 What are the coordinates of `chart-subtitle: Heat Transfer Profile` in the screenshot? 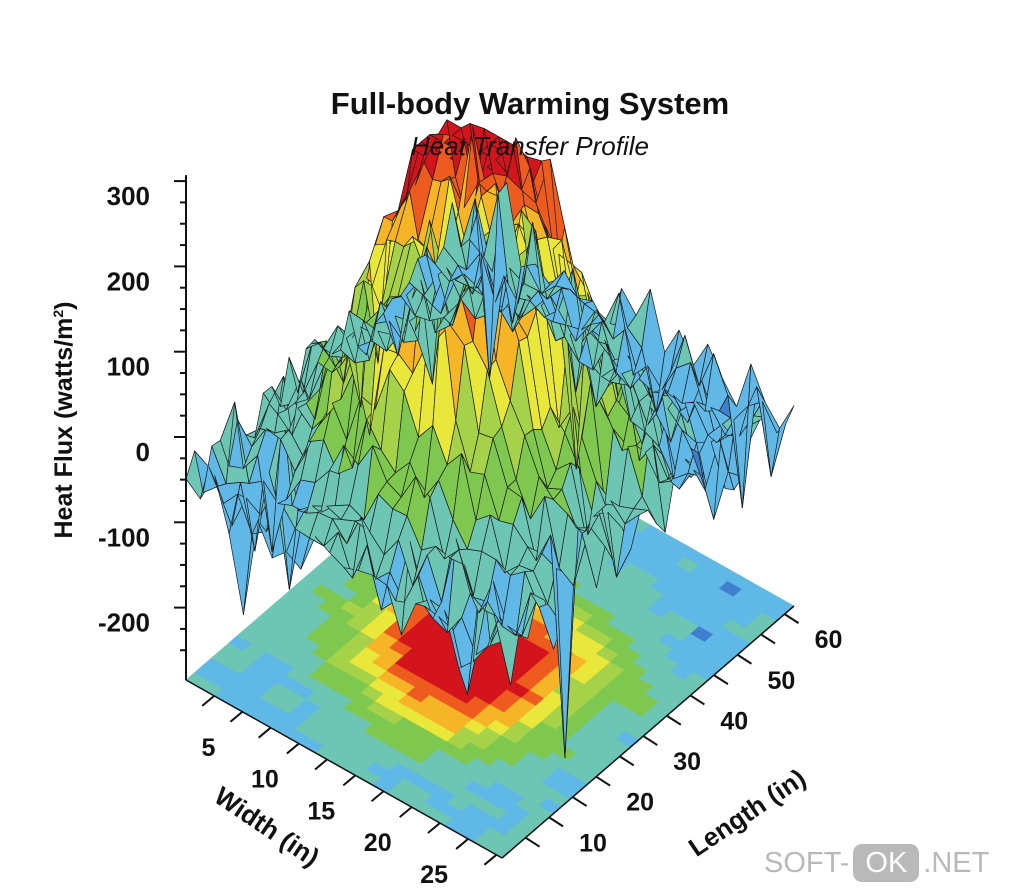 It's located at (530, 146).